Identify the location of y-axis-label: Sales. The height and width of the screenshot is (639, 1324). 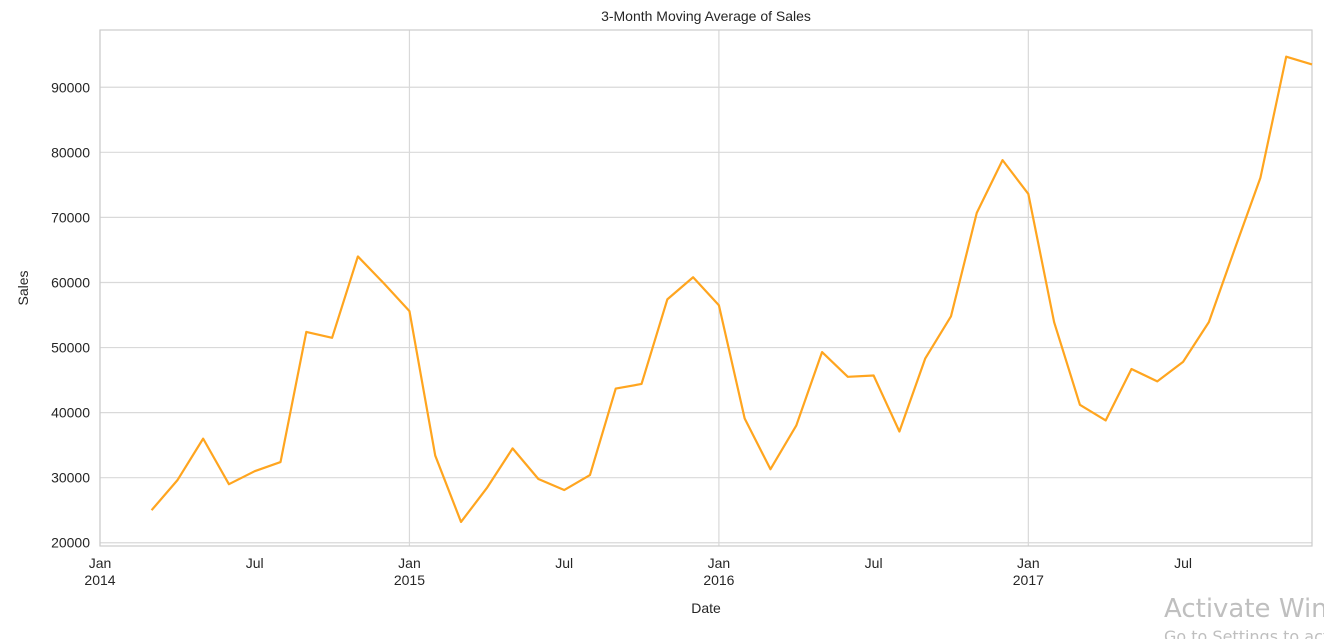
(23, 287).